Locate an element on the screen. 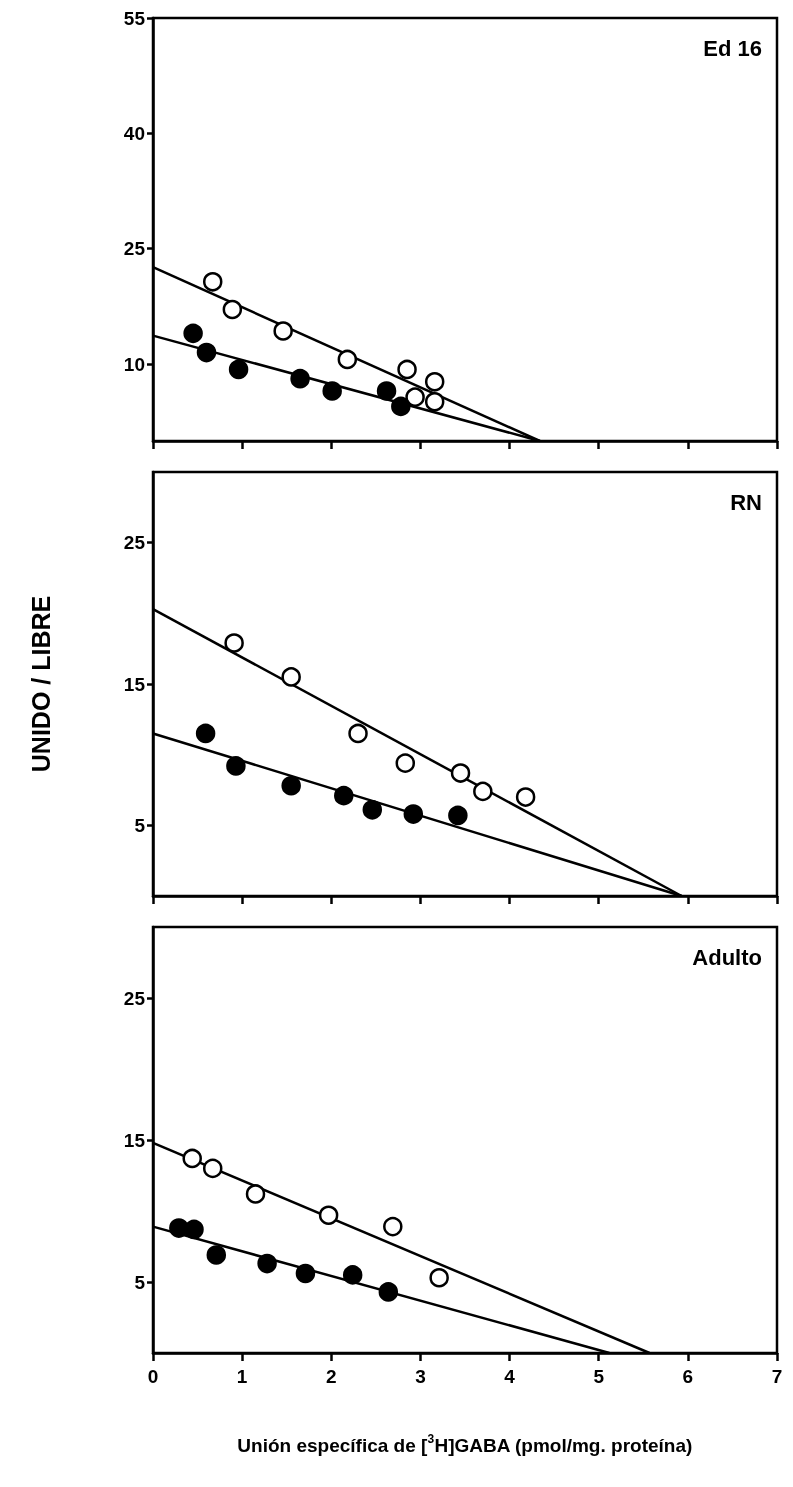 The image size is (793, 1487). x-tick-label: 6 is located at coordinates (688, 1376).